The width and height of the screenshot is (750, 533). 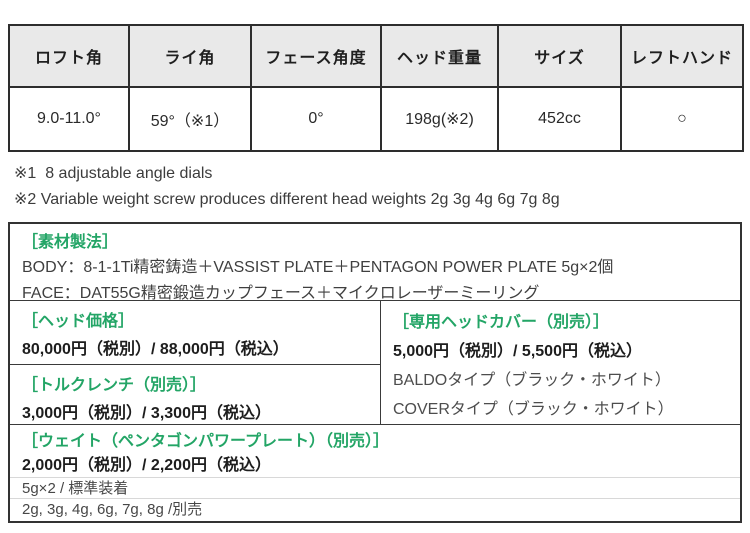 I want to click on section-head-price: ［ヘッド価格］ 80,000円（税別）/ 88,000円（税込）, so click(x=195, y=333).